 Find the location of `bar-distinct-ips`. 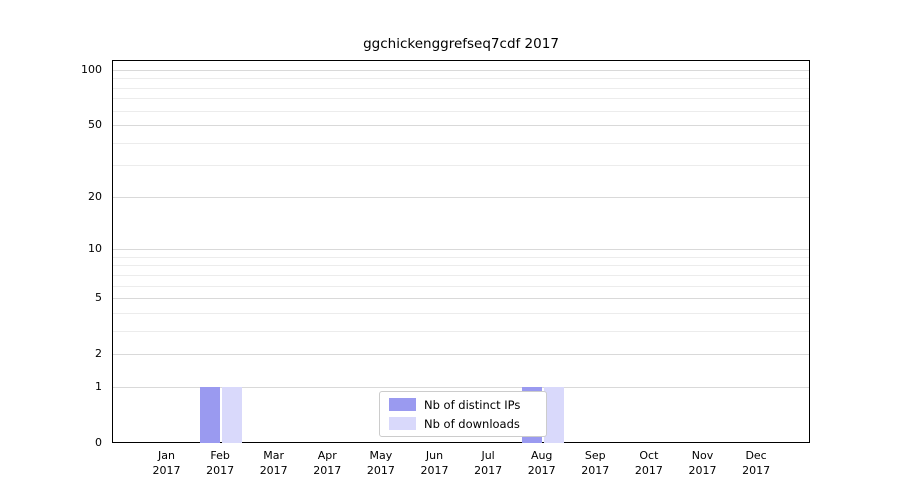

bar-distinct-ips is located at coordinates (210, 414).